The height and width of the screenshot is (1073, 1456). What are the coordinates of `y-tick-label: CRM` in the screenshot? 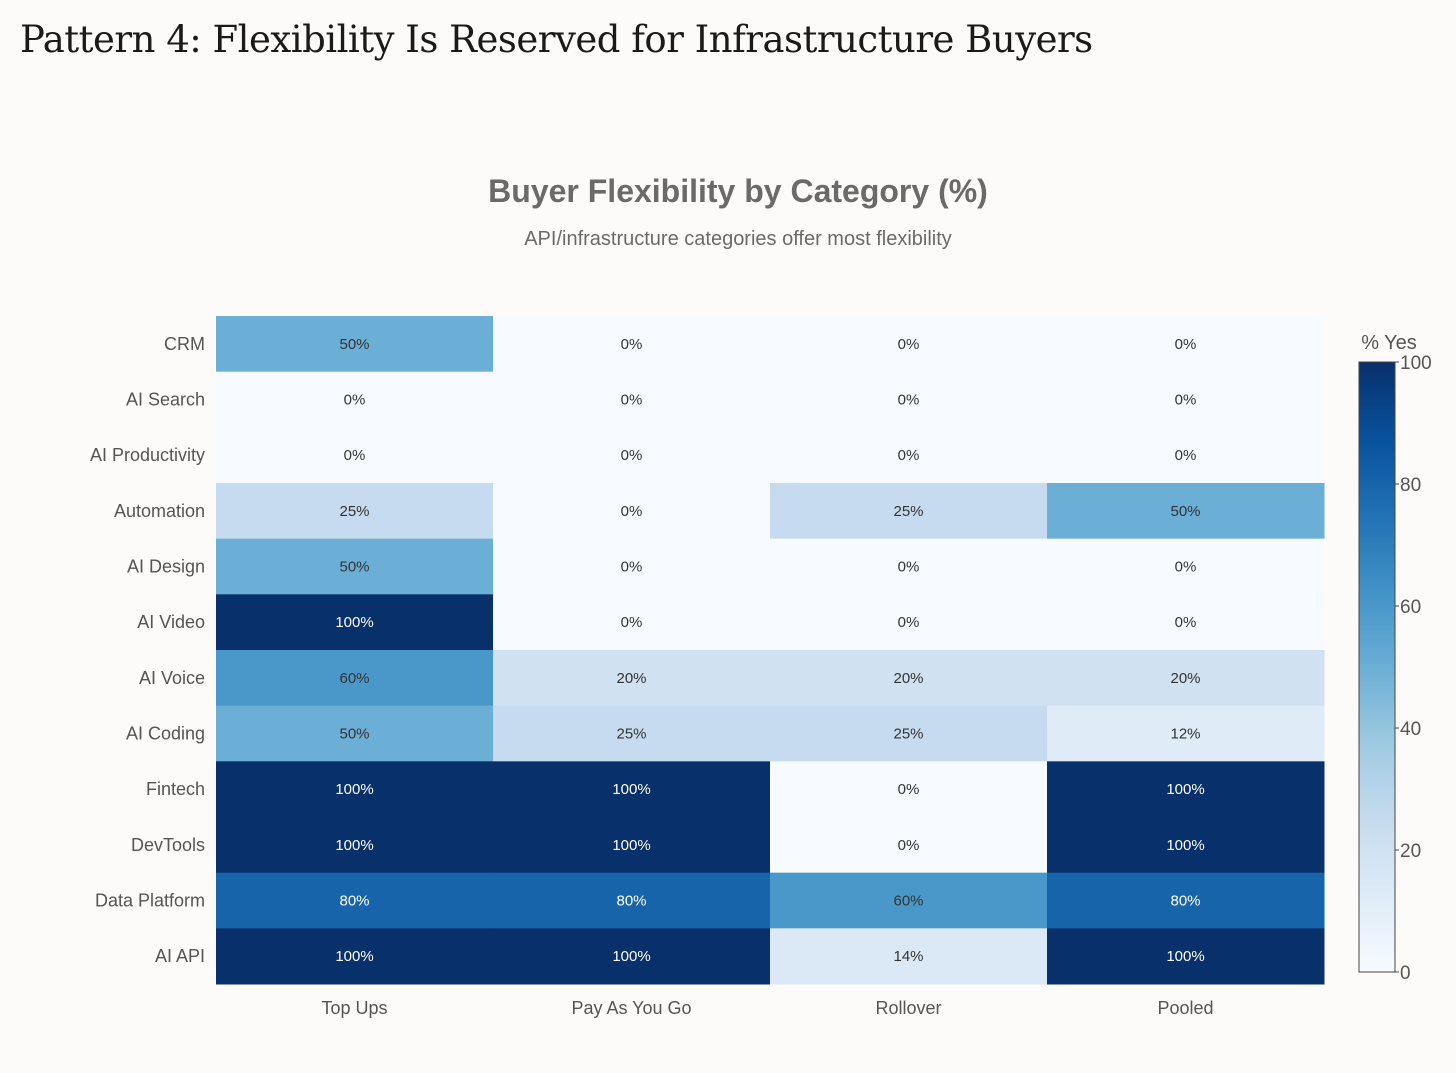 It's located at (184, 344).